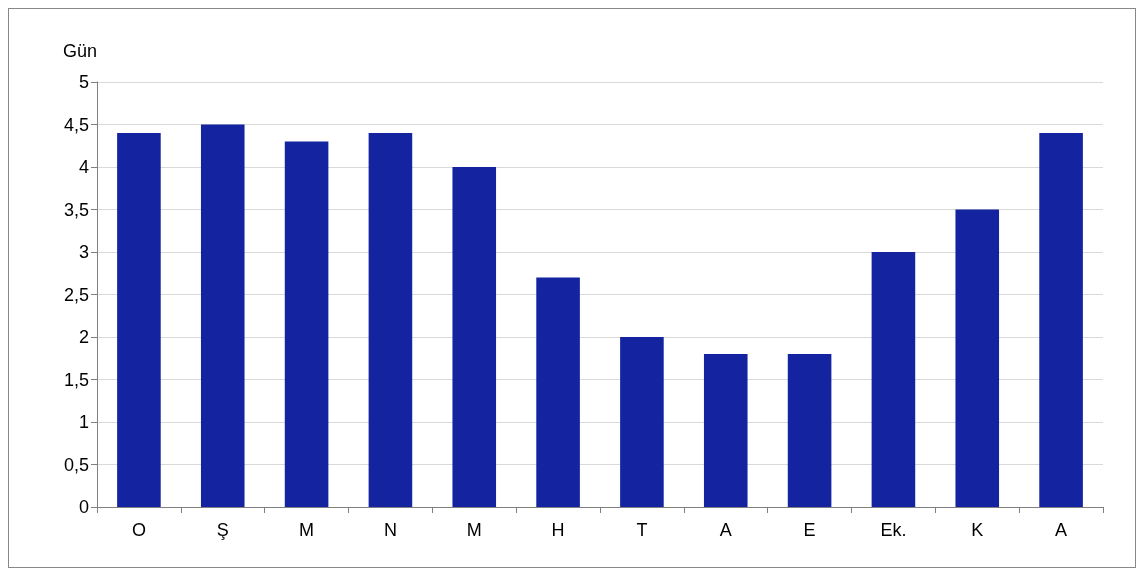 The image size is (1146, 578). What do you see at coordinates (76, 124) in the screenshot?
I see `y-tick-label: 4,5` at bounding box center [76, 124].